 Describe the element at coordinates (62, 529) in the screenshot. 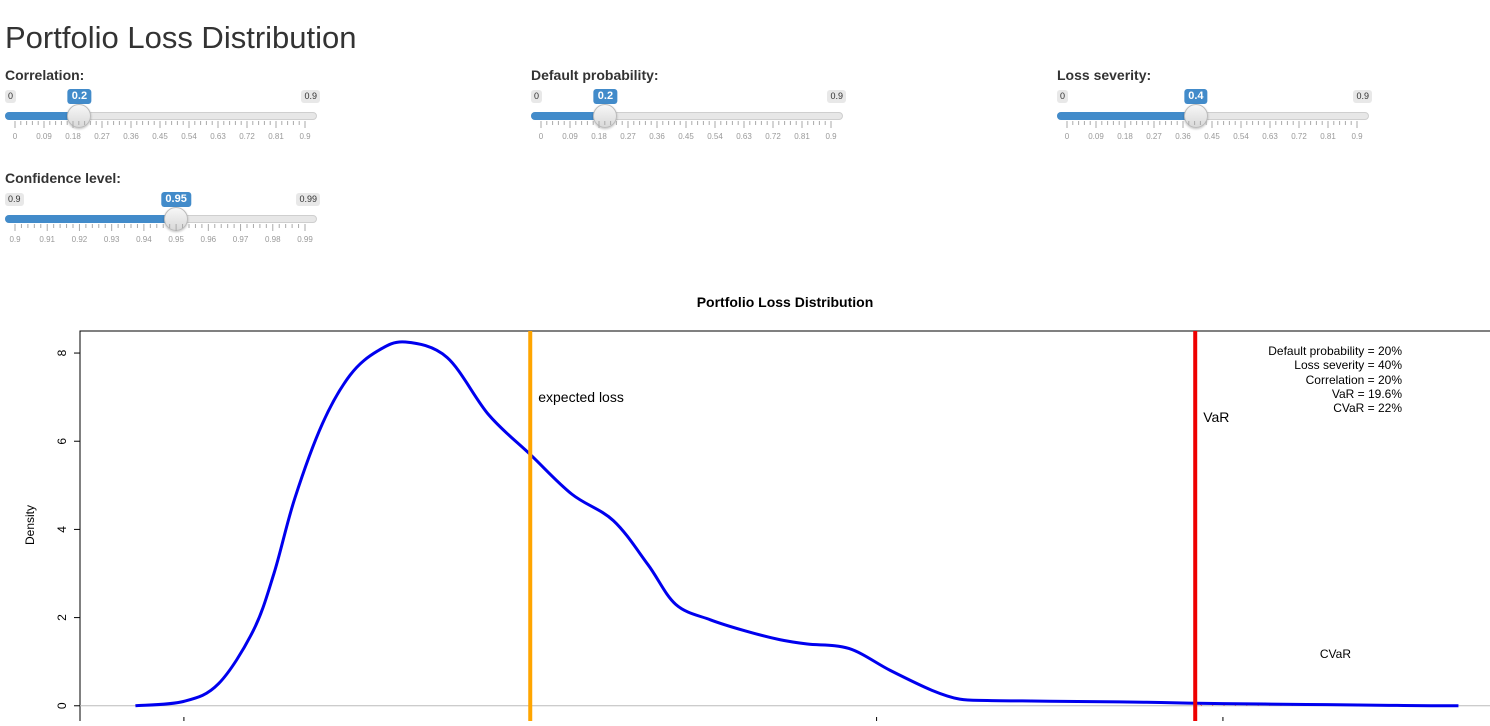

I see `y-axis-tick-label: 4` at that location.